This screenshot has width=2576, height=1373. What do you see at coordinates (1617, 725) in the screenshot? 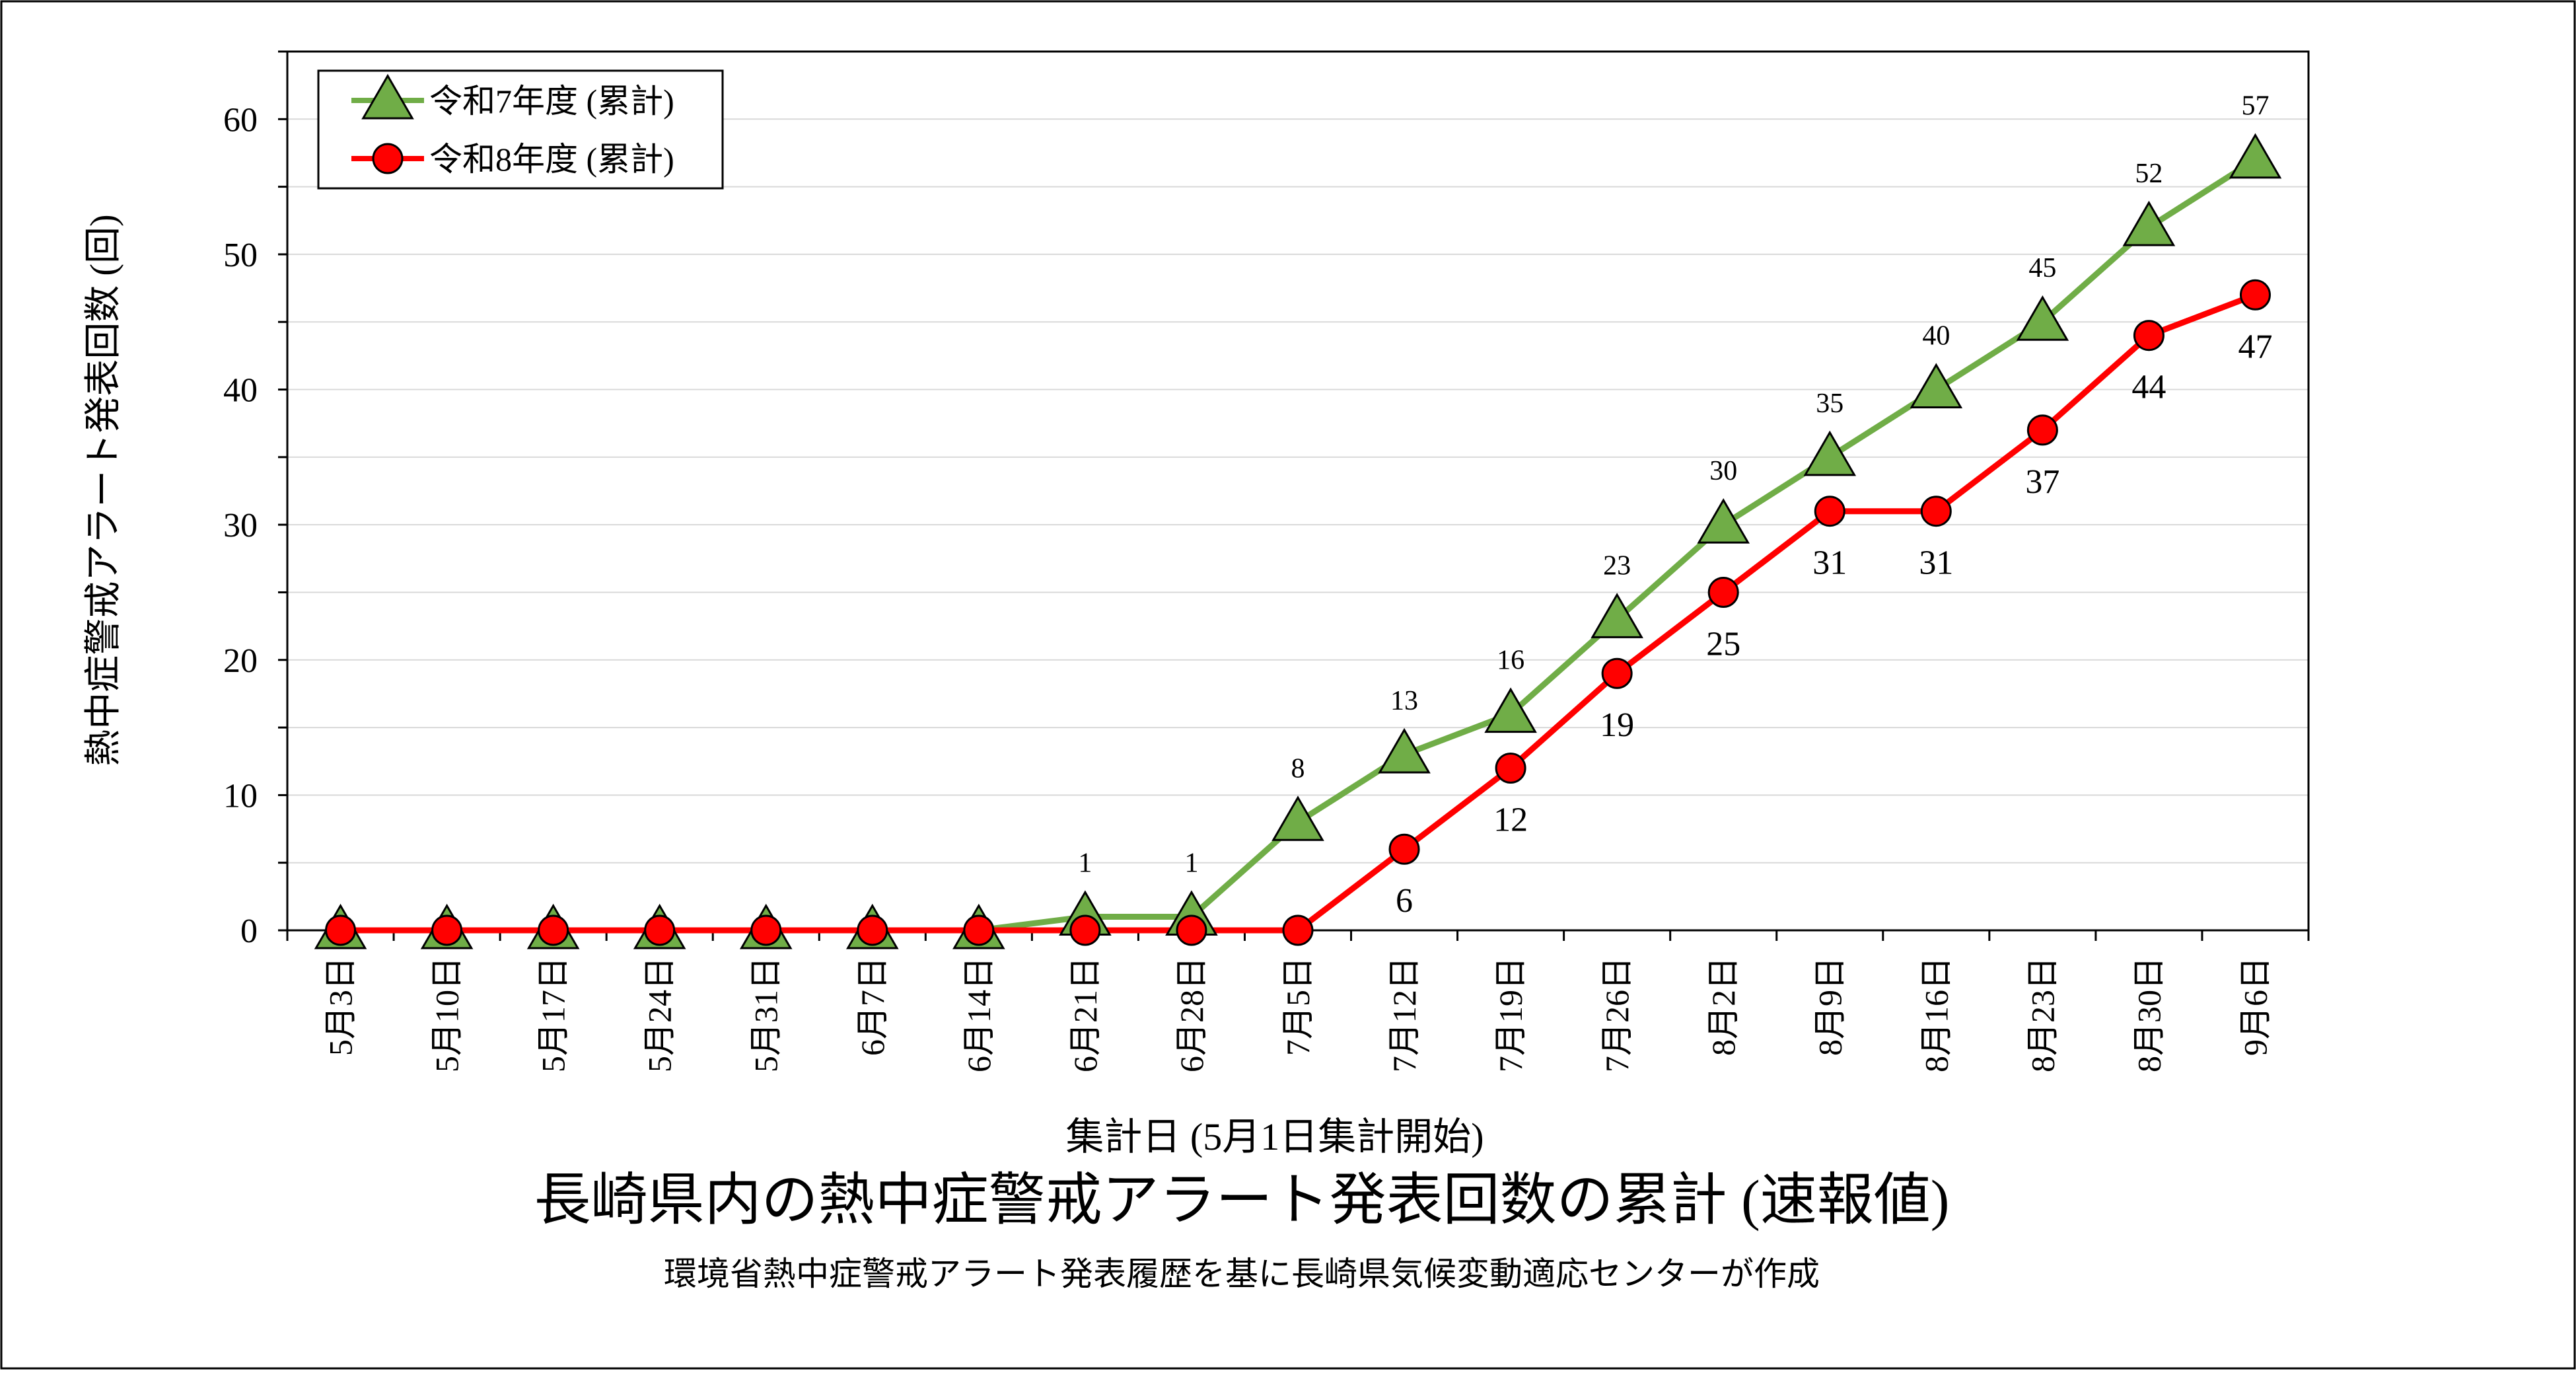
I see `data-label: 19` at bounding box center [1617, 725].